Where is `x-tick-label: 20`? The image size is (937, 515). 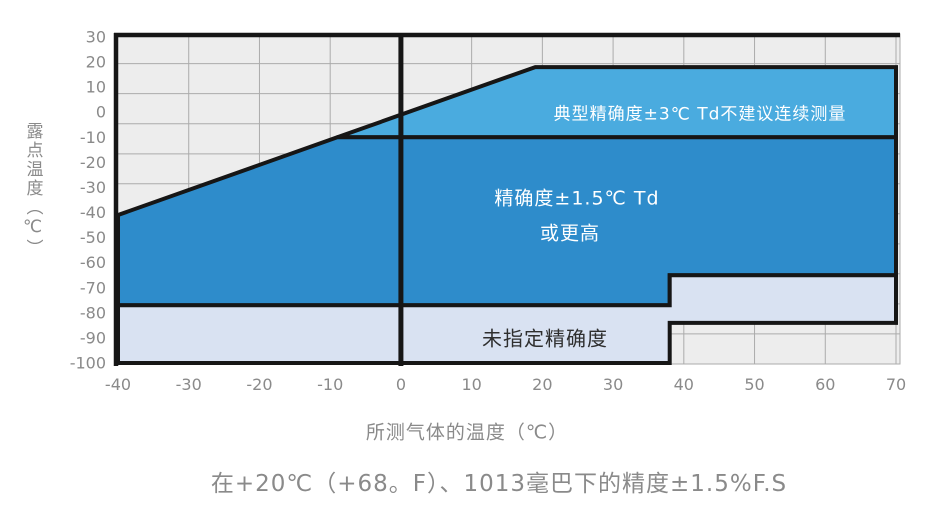 x-tick-label: 20 is located at coordinates (542, 384).